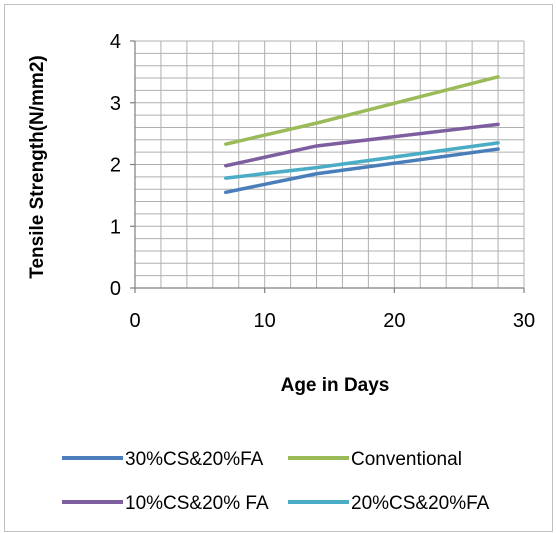 This screenshot has height=533, width=556. Describe the element at coordinates (115, 104) in the screenshot. I see `y-tick-label: 3` at that location.